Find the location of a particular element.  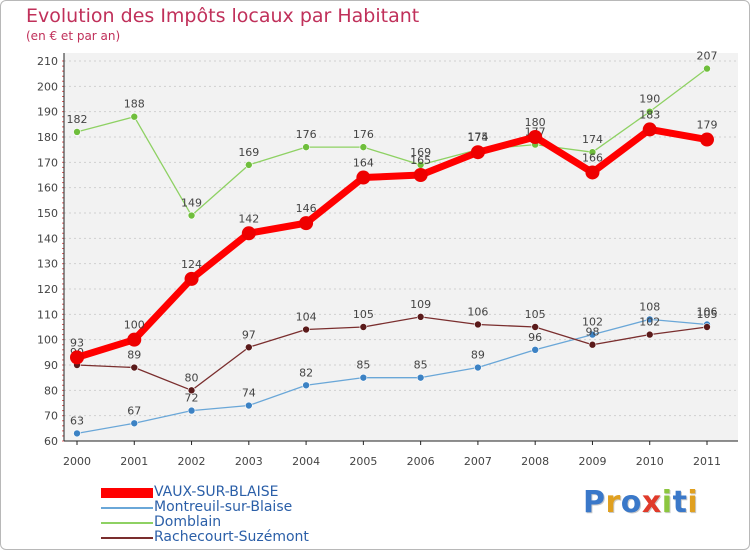

y-tick-label: 120 is located at coordinates (47, 289).